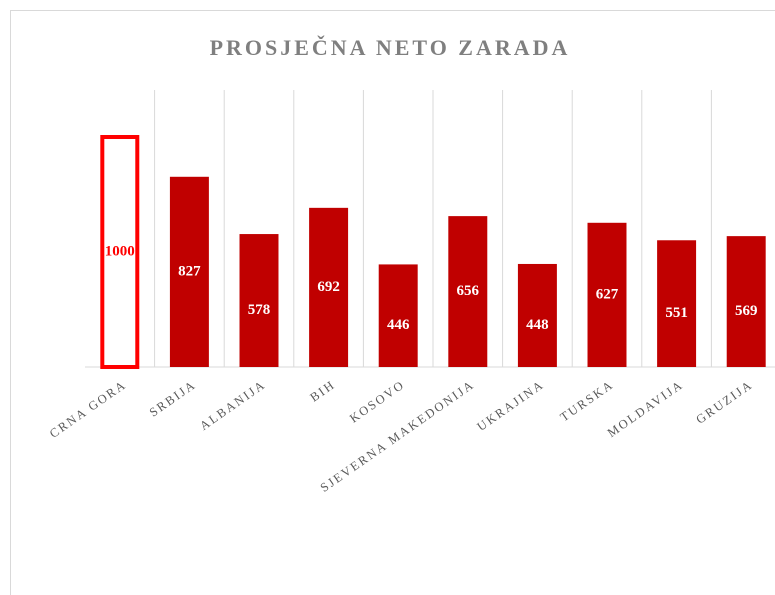  What do you see at coordinates (390, 47) in the screenshot?
I see `chart-title: PROSJEČNA NETO ZARADA` at bounding box center [390, 47].